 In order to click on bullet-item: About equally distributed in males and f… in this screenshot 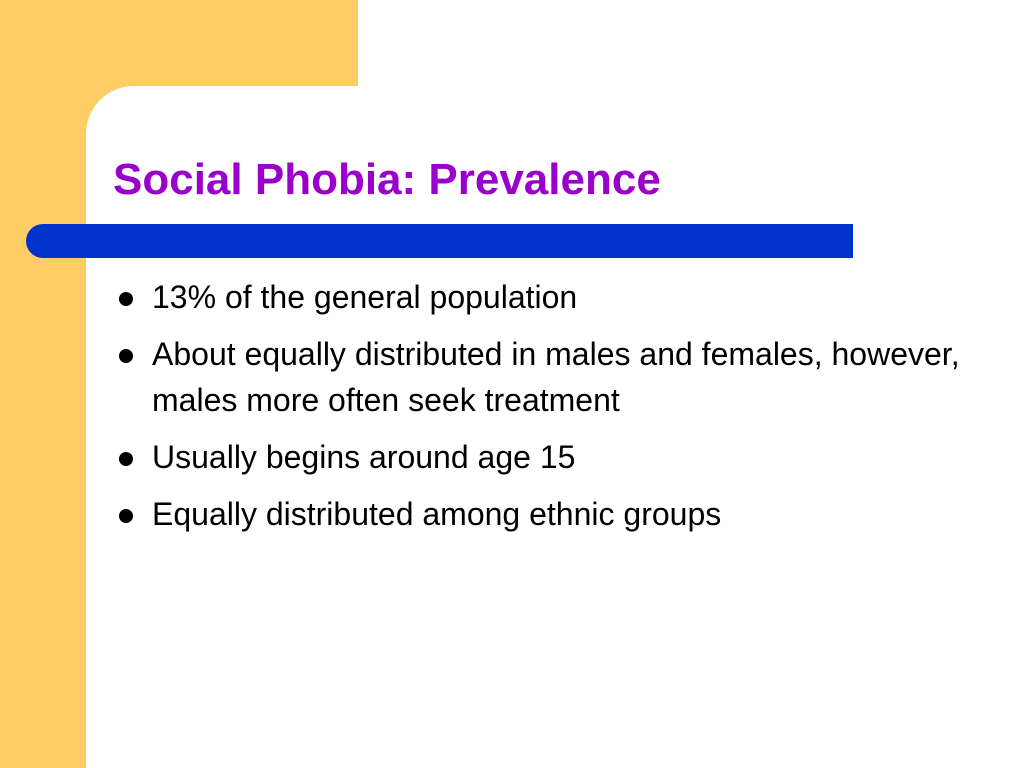, I will do `click(561, 377)`.